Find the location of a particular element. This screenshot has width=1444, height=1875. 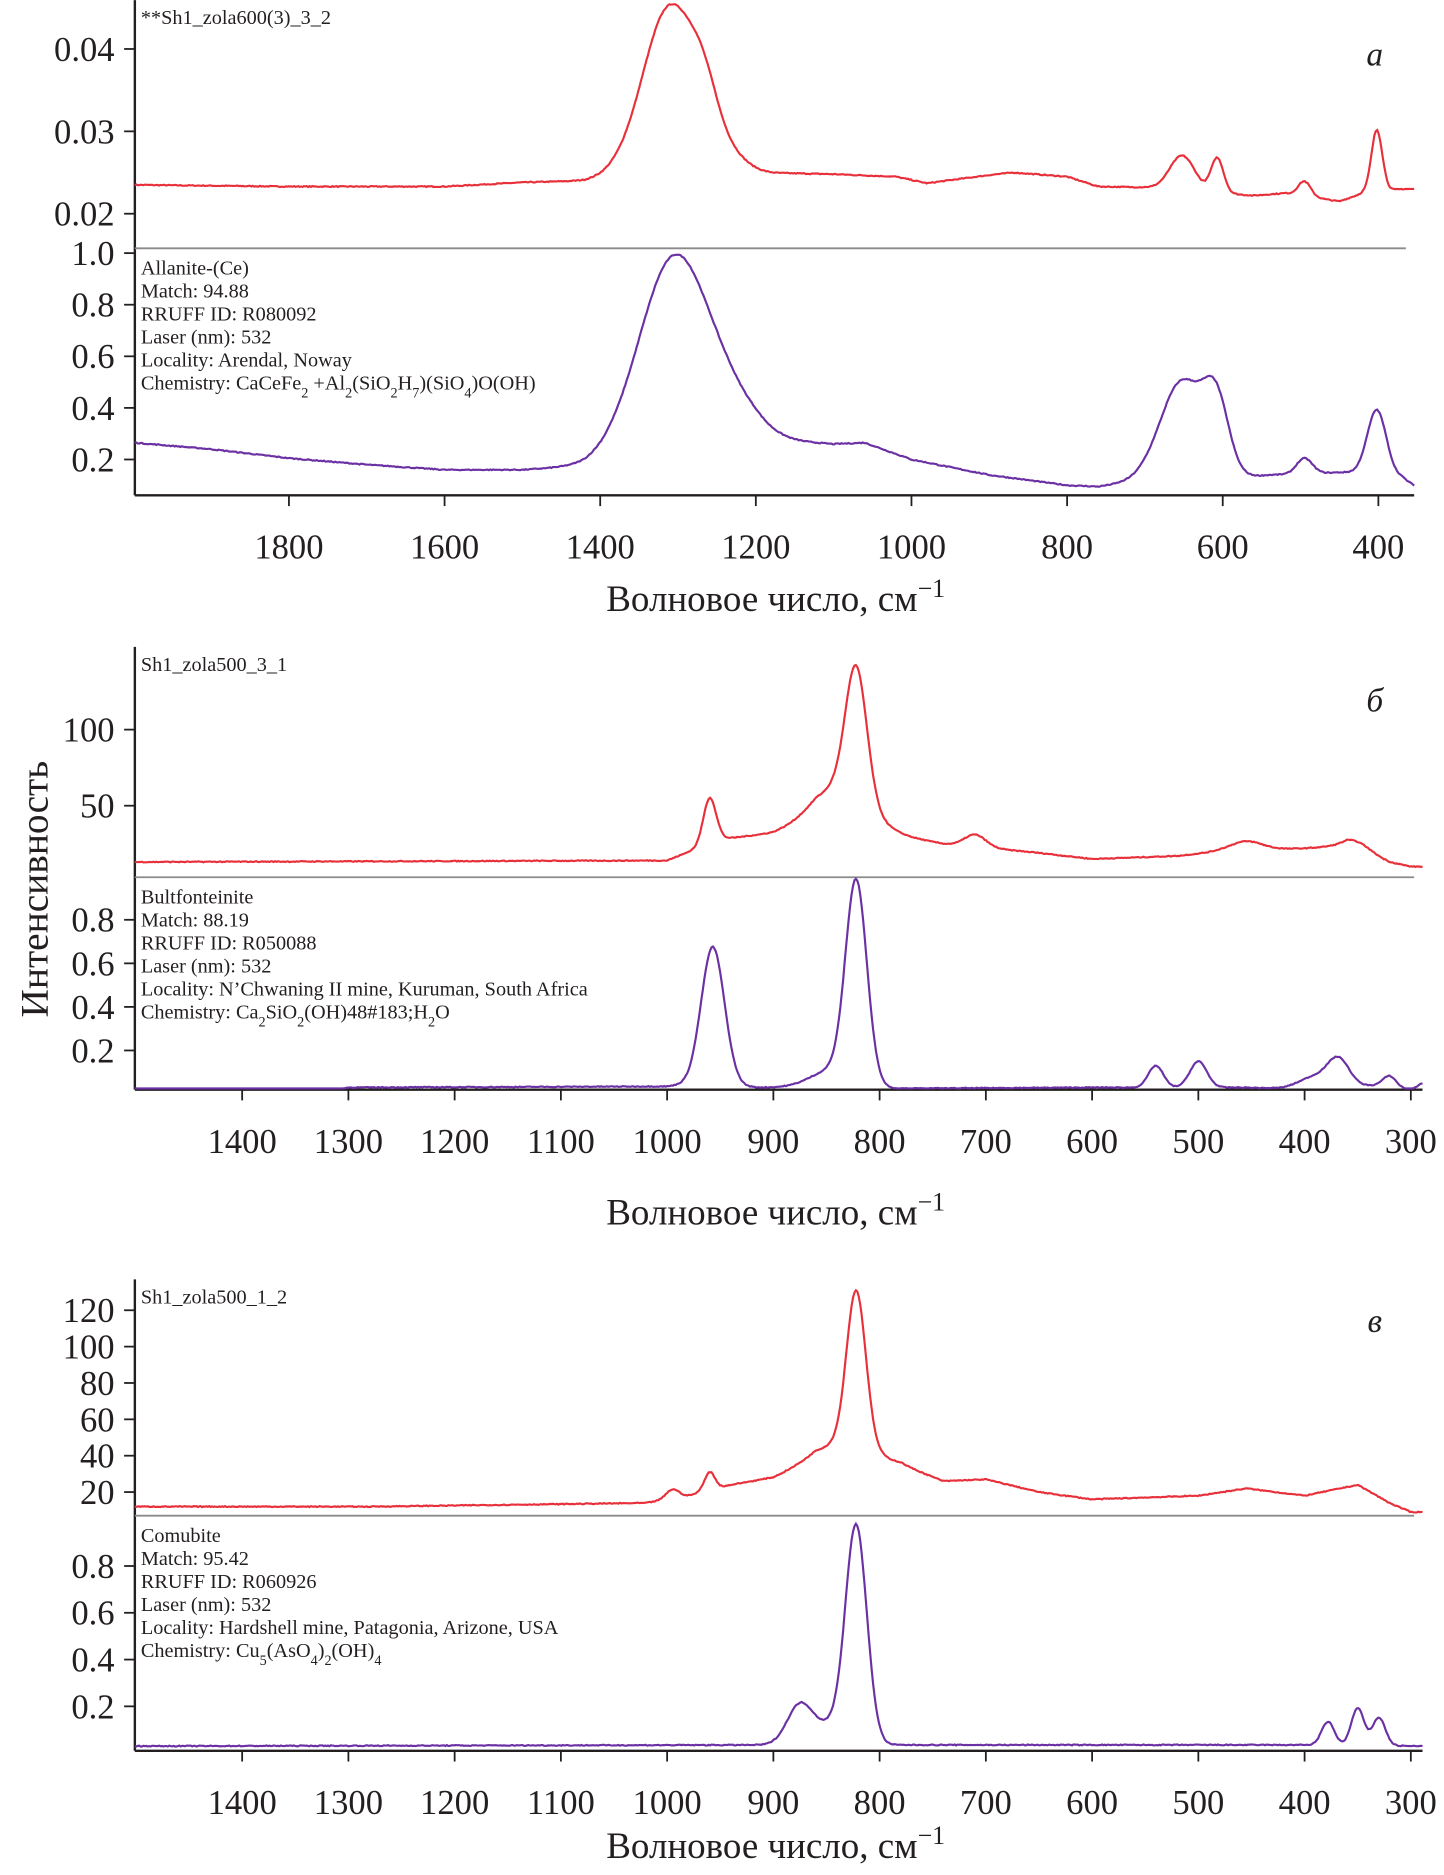

reference-info-line: RRUFF ID: R080092 is located at coordinates (229, 315).